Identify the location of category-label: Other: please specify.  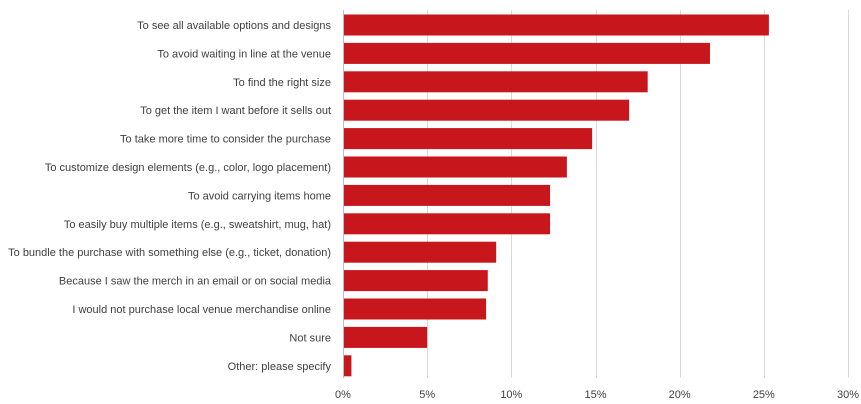
(280, 367).